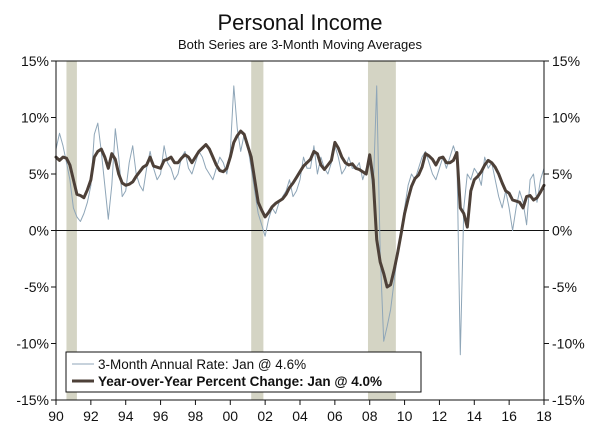 The height and width of the screenshot is (432, 600). What do you see at coordinates (196, 416) in the screenshot?
I see `x-tick-label: 98` at bounding box center [196, 416].